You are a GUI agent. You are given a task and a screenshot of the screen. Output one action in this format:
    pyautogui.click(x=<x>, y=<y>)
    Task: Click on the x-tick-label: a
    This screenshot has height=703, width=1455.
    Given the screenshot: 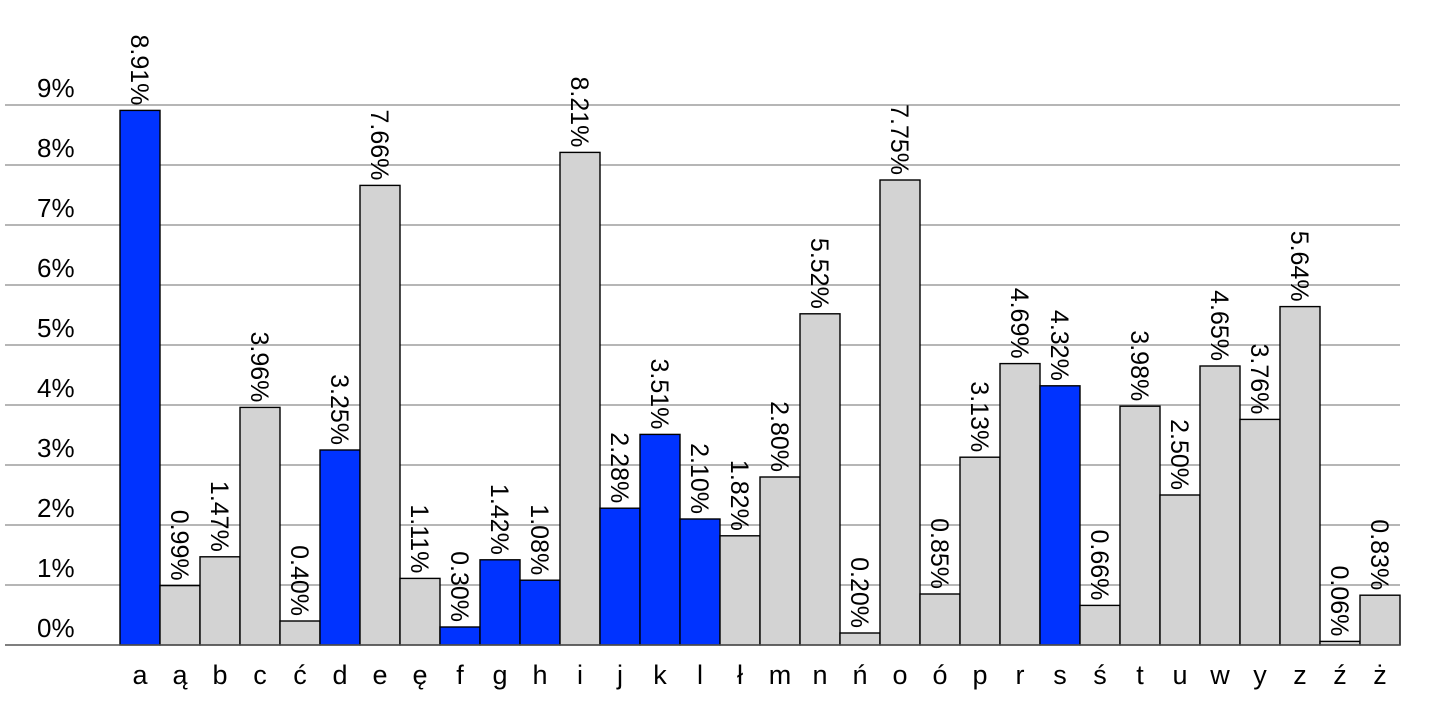 What is the action you would take?
    pyautogui.click(x=140, y=675)
    